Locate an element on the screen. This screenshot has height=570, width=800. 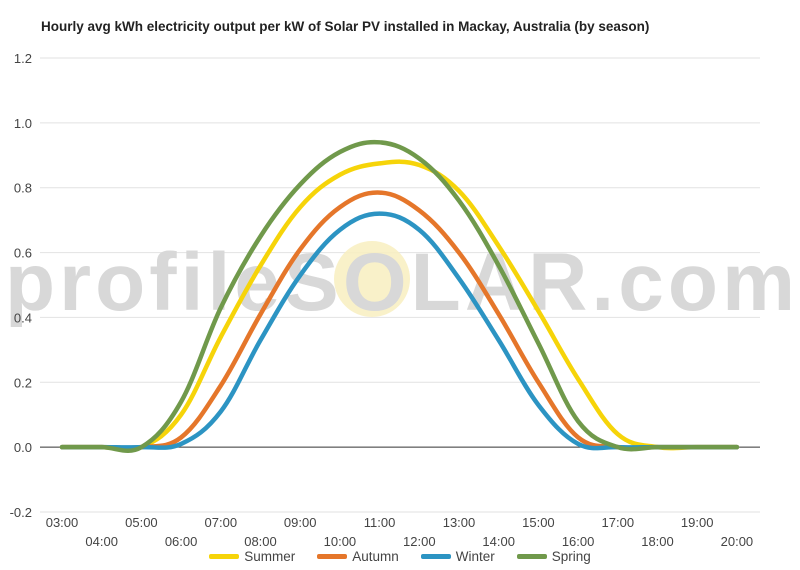
legend-item-winter: Winter is located at coordinates (457, 556).